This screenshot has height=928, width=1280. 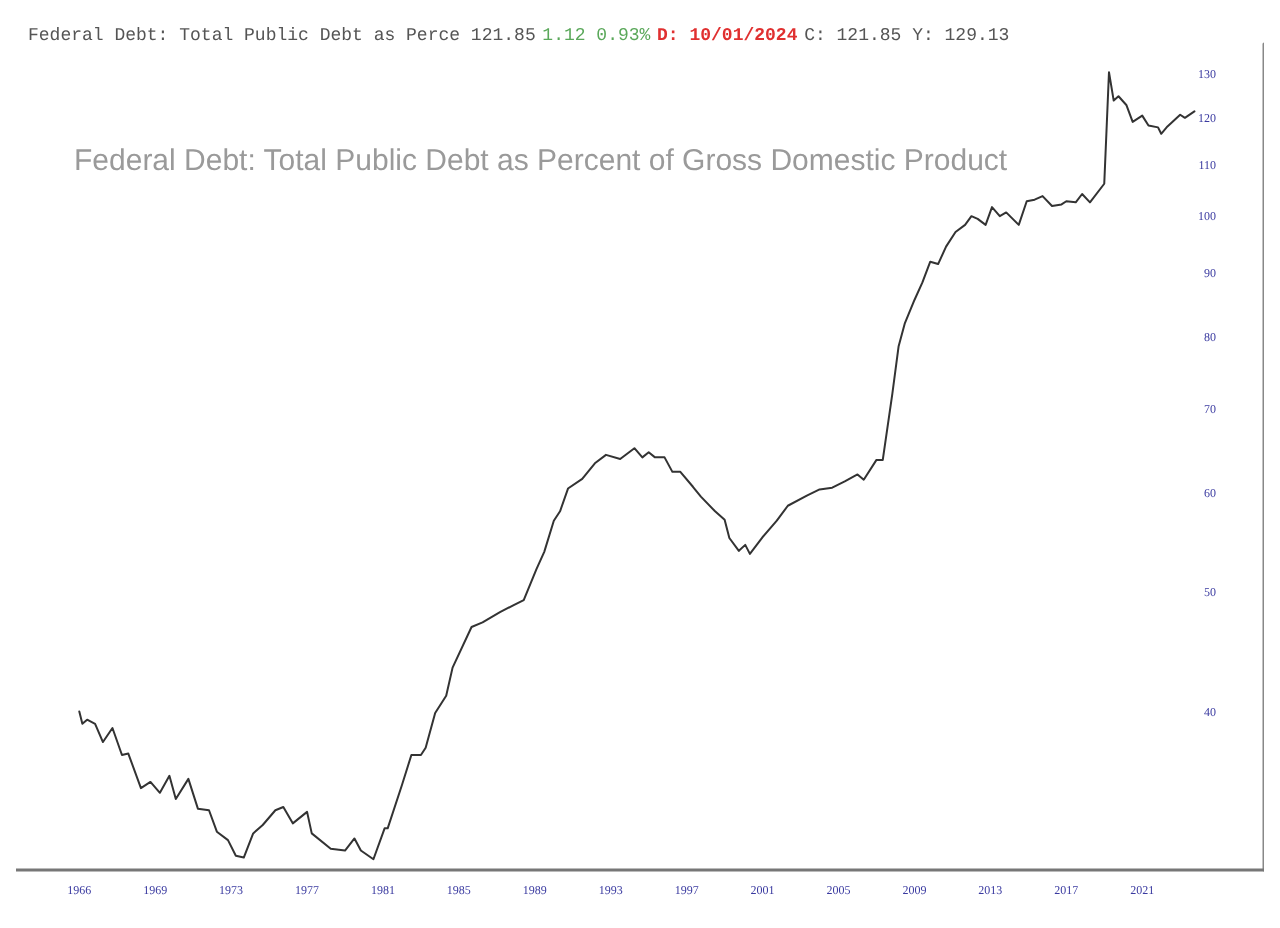 What do you see at coordinates (597, 36) in the screenshot?
I see `annotation: 1.12 0.93%` at bounding box center [597, 36].